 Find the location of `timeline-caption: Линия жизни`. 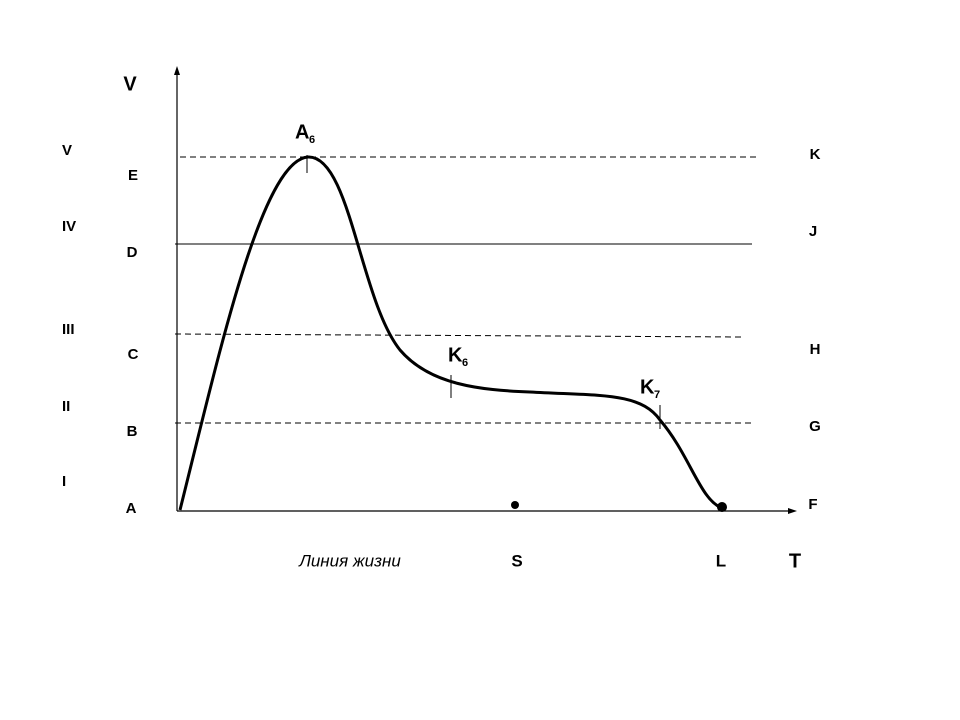

timeline-caption: Линия жизни is located at coordinates (349, 560).